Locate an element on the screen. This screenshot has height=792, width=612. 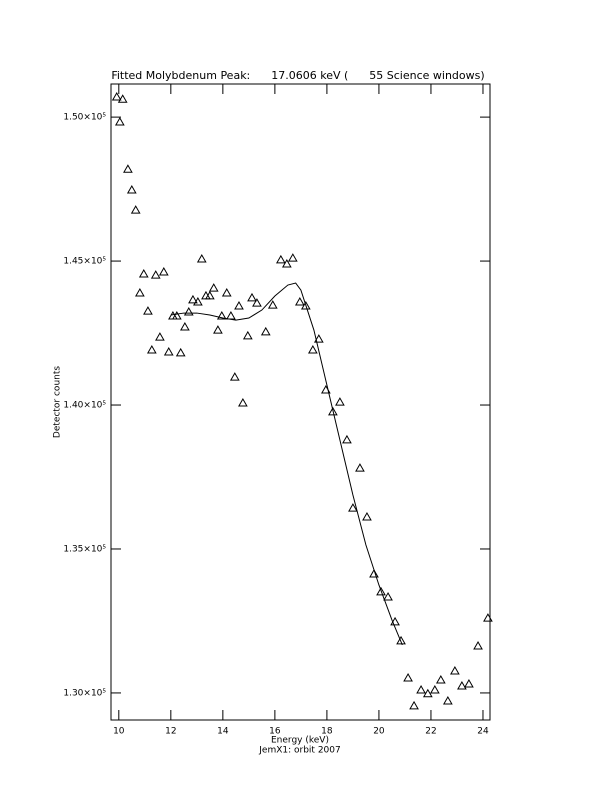
x-tick-label: 18 is located at coordinates (327, 732).